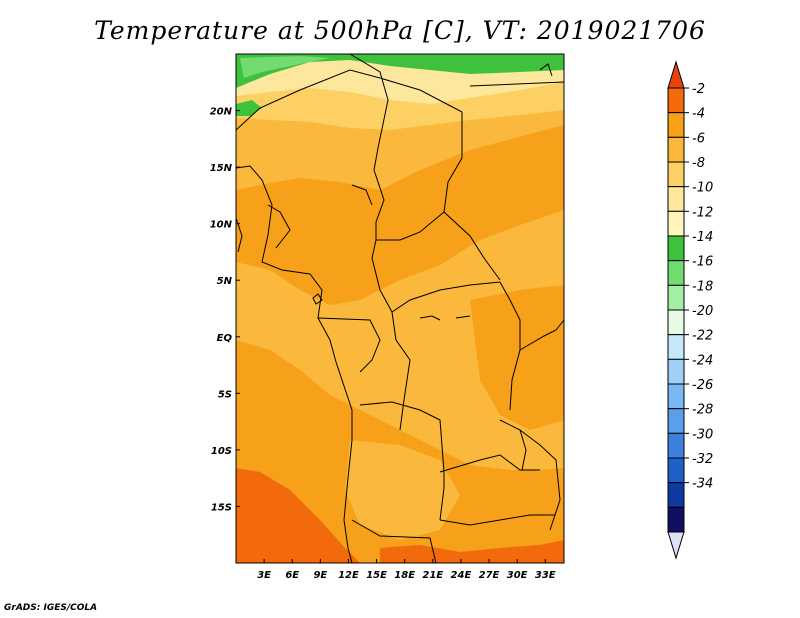 Image resolution: width=800 pixels, height=618 pixels. What do you see at coordinates (292, 575) in the screenshot?
I see `x-tick-label: 6E` at bounding box center [292, 575].